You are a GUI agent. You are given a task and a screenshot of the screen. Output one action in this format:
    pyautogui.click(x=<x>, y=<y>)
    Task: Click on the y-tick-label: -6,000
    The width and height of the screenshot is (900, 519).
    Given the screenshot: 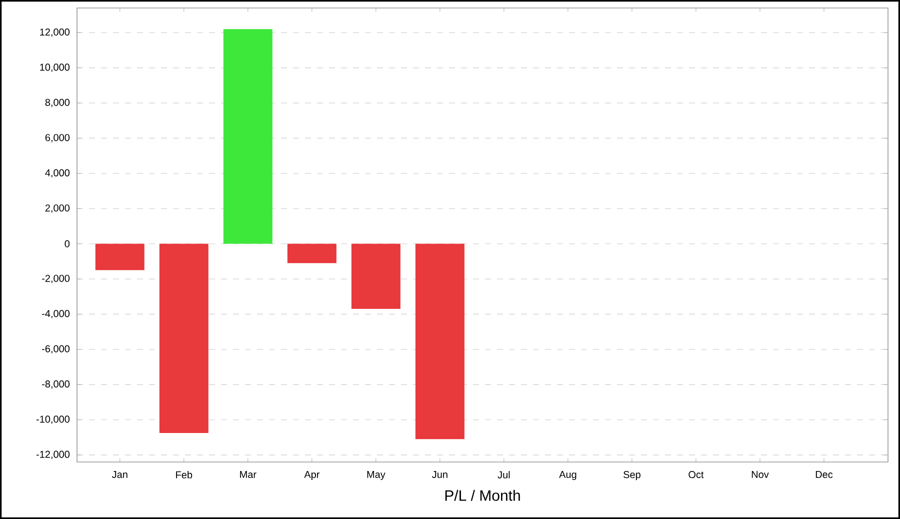 What is the action you would take?
    pyautogui.click(x=56, y=349)
    